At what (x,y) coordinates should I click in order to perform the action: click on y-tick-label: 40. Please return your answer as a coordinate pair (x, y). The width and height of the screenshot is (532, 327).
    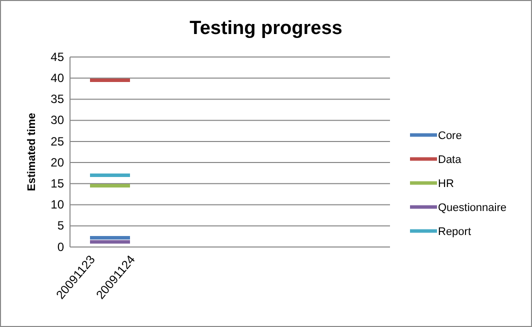
    Looking at the image, I should click on (57, 77).